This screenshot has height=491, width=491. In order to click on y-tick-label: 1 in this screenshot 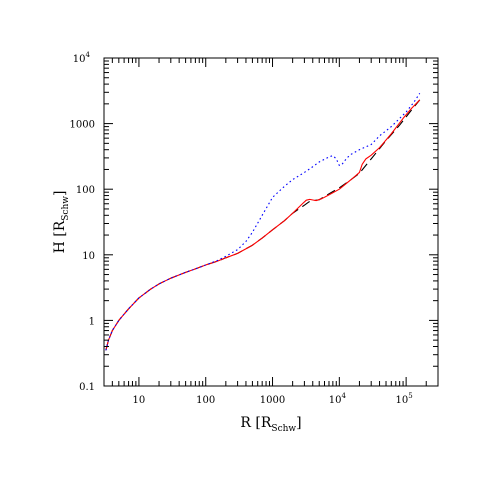, I will do `click(92, 321)`.